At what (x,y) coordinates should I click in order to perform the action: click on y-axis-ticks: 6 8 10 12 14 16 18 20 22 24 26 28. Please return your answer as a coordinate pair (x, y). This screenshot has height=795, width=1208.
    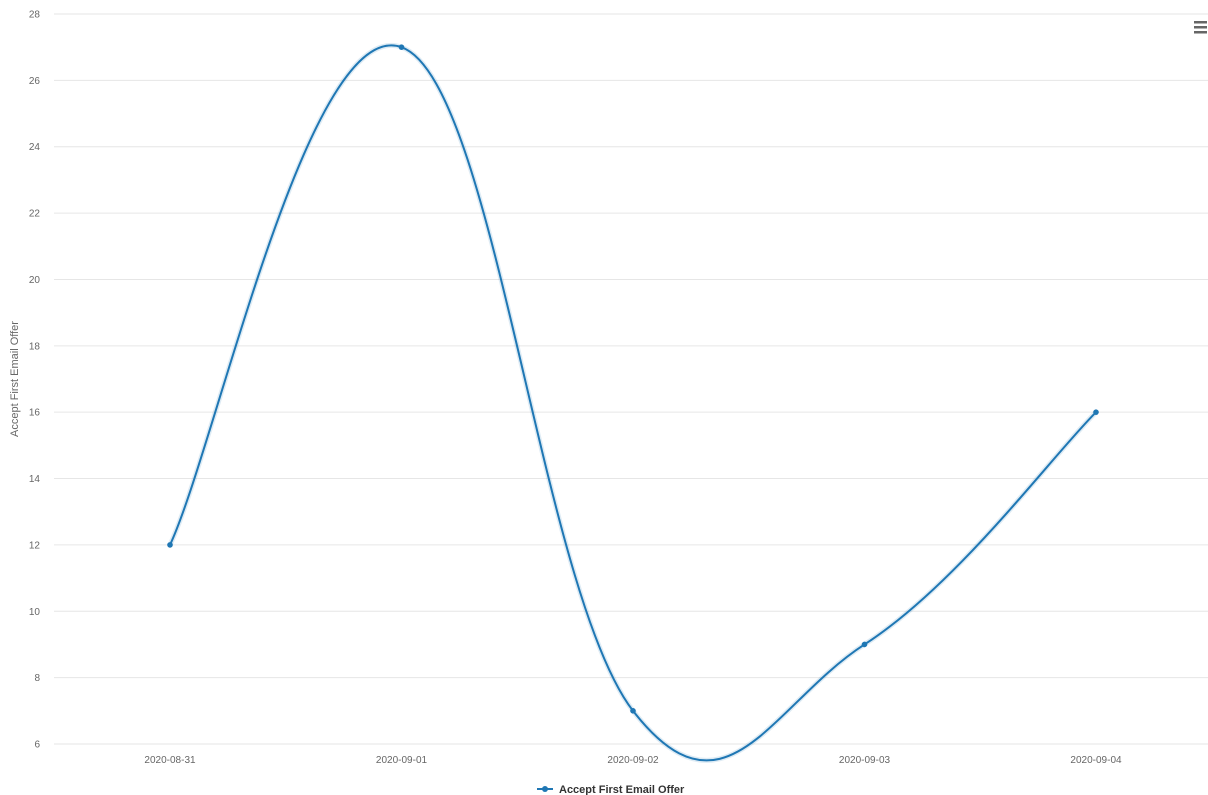
    Looking at the image, I should click on (35, 380).